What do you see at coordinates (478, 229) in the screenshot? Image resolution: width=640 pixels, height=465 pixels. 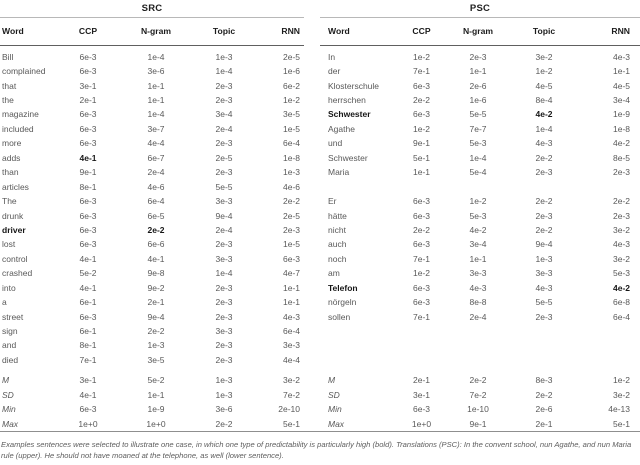 I see `value-cell: 4e-2` at bounding box center [478, 229].